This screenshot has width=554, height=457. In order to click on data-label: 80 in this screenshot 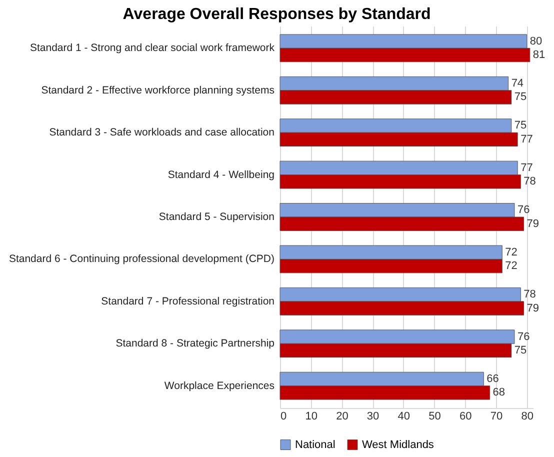, I will do `click(536, 41)`.